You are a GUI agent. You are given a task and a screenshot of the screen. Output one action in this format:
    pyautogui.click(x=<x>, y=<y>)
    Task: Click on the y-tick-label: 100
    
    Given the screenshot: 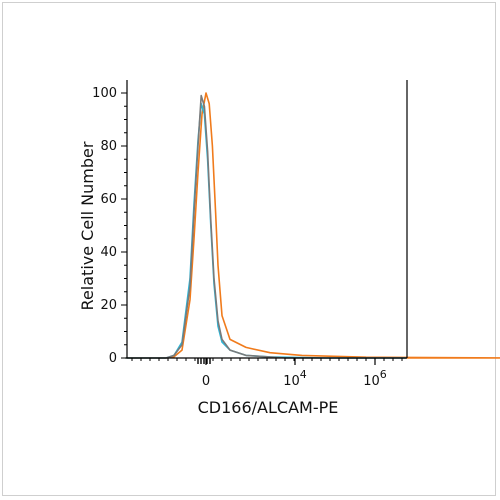 What is the action you would take?
    pyautogui.click(x=104, y=93)
    